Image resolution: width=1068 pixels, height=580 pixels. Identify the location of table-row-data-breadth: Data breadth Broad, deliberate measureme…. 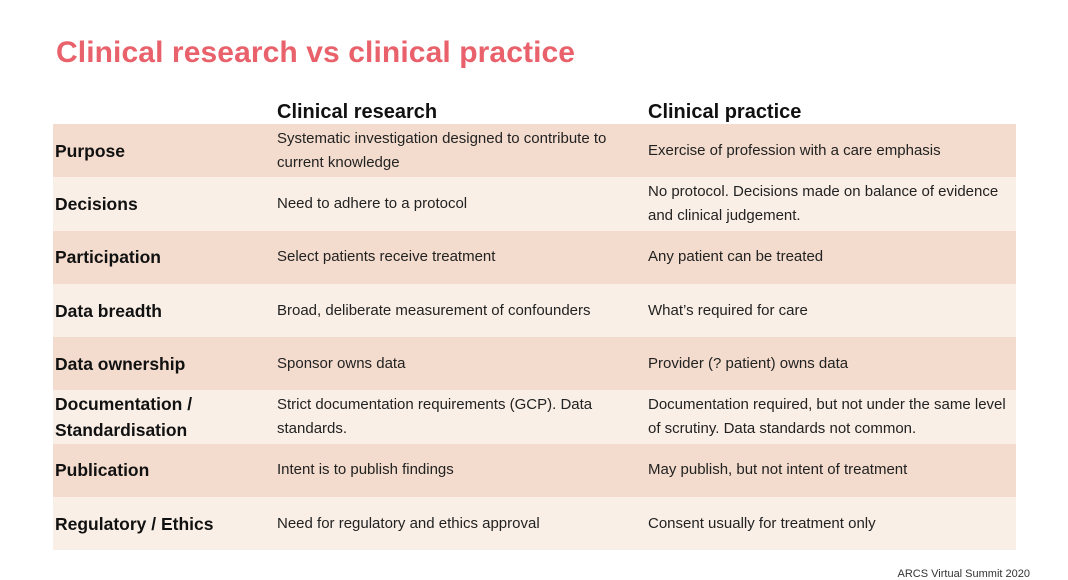
(534, 310).